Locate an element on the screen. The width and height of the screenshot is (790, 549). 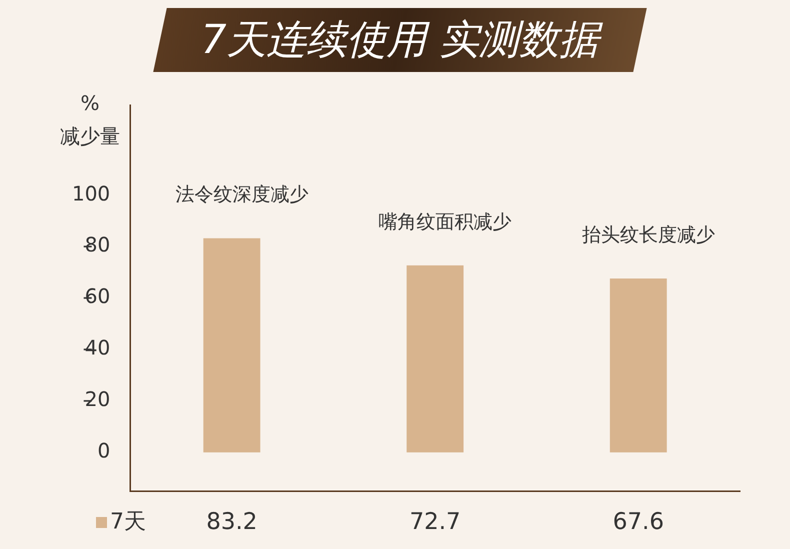
x-tick-label: 法令纹深度减少 is located at coordinates (241, 195).